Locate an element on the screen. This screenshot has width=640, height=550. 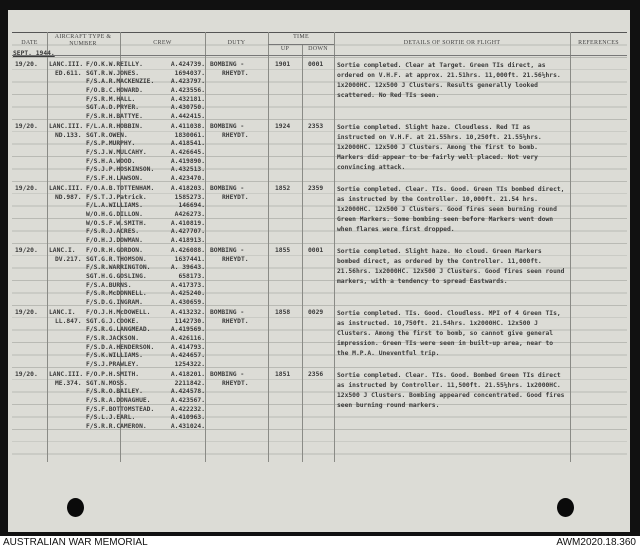
service-number: A.419890. is located at coordinates (187, 161).